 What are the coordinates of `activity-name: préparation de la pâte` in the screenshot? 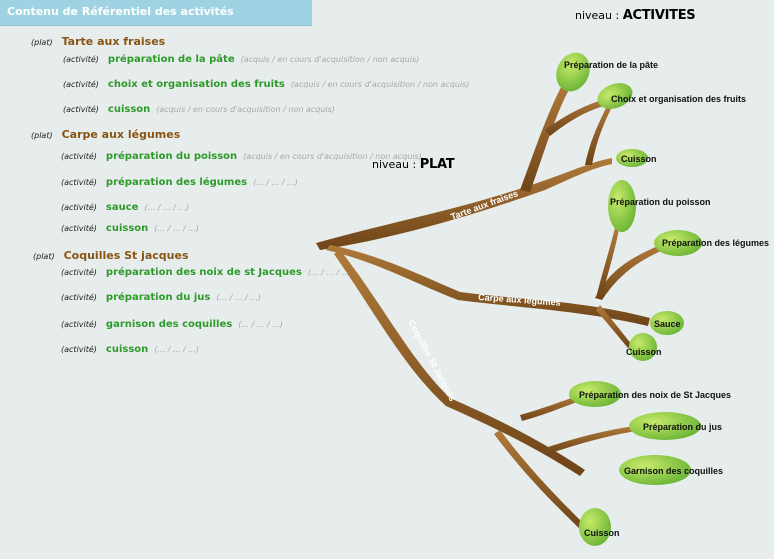 It's located at (171, 59).